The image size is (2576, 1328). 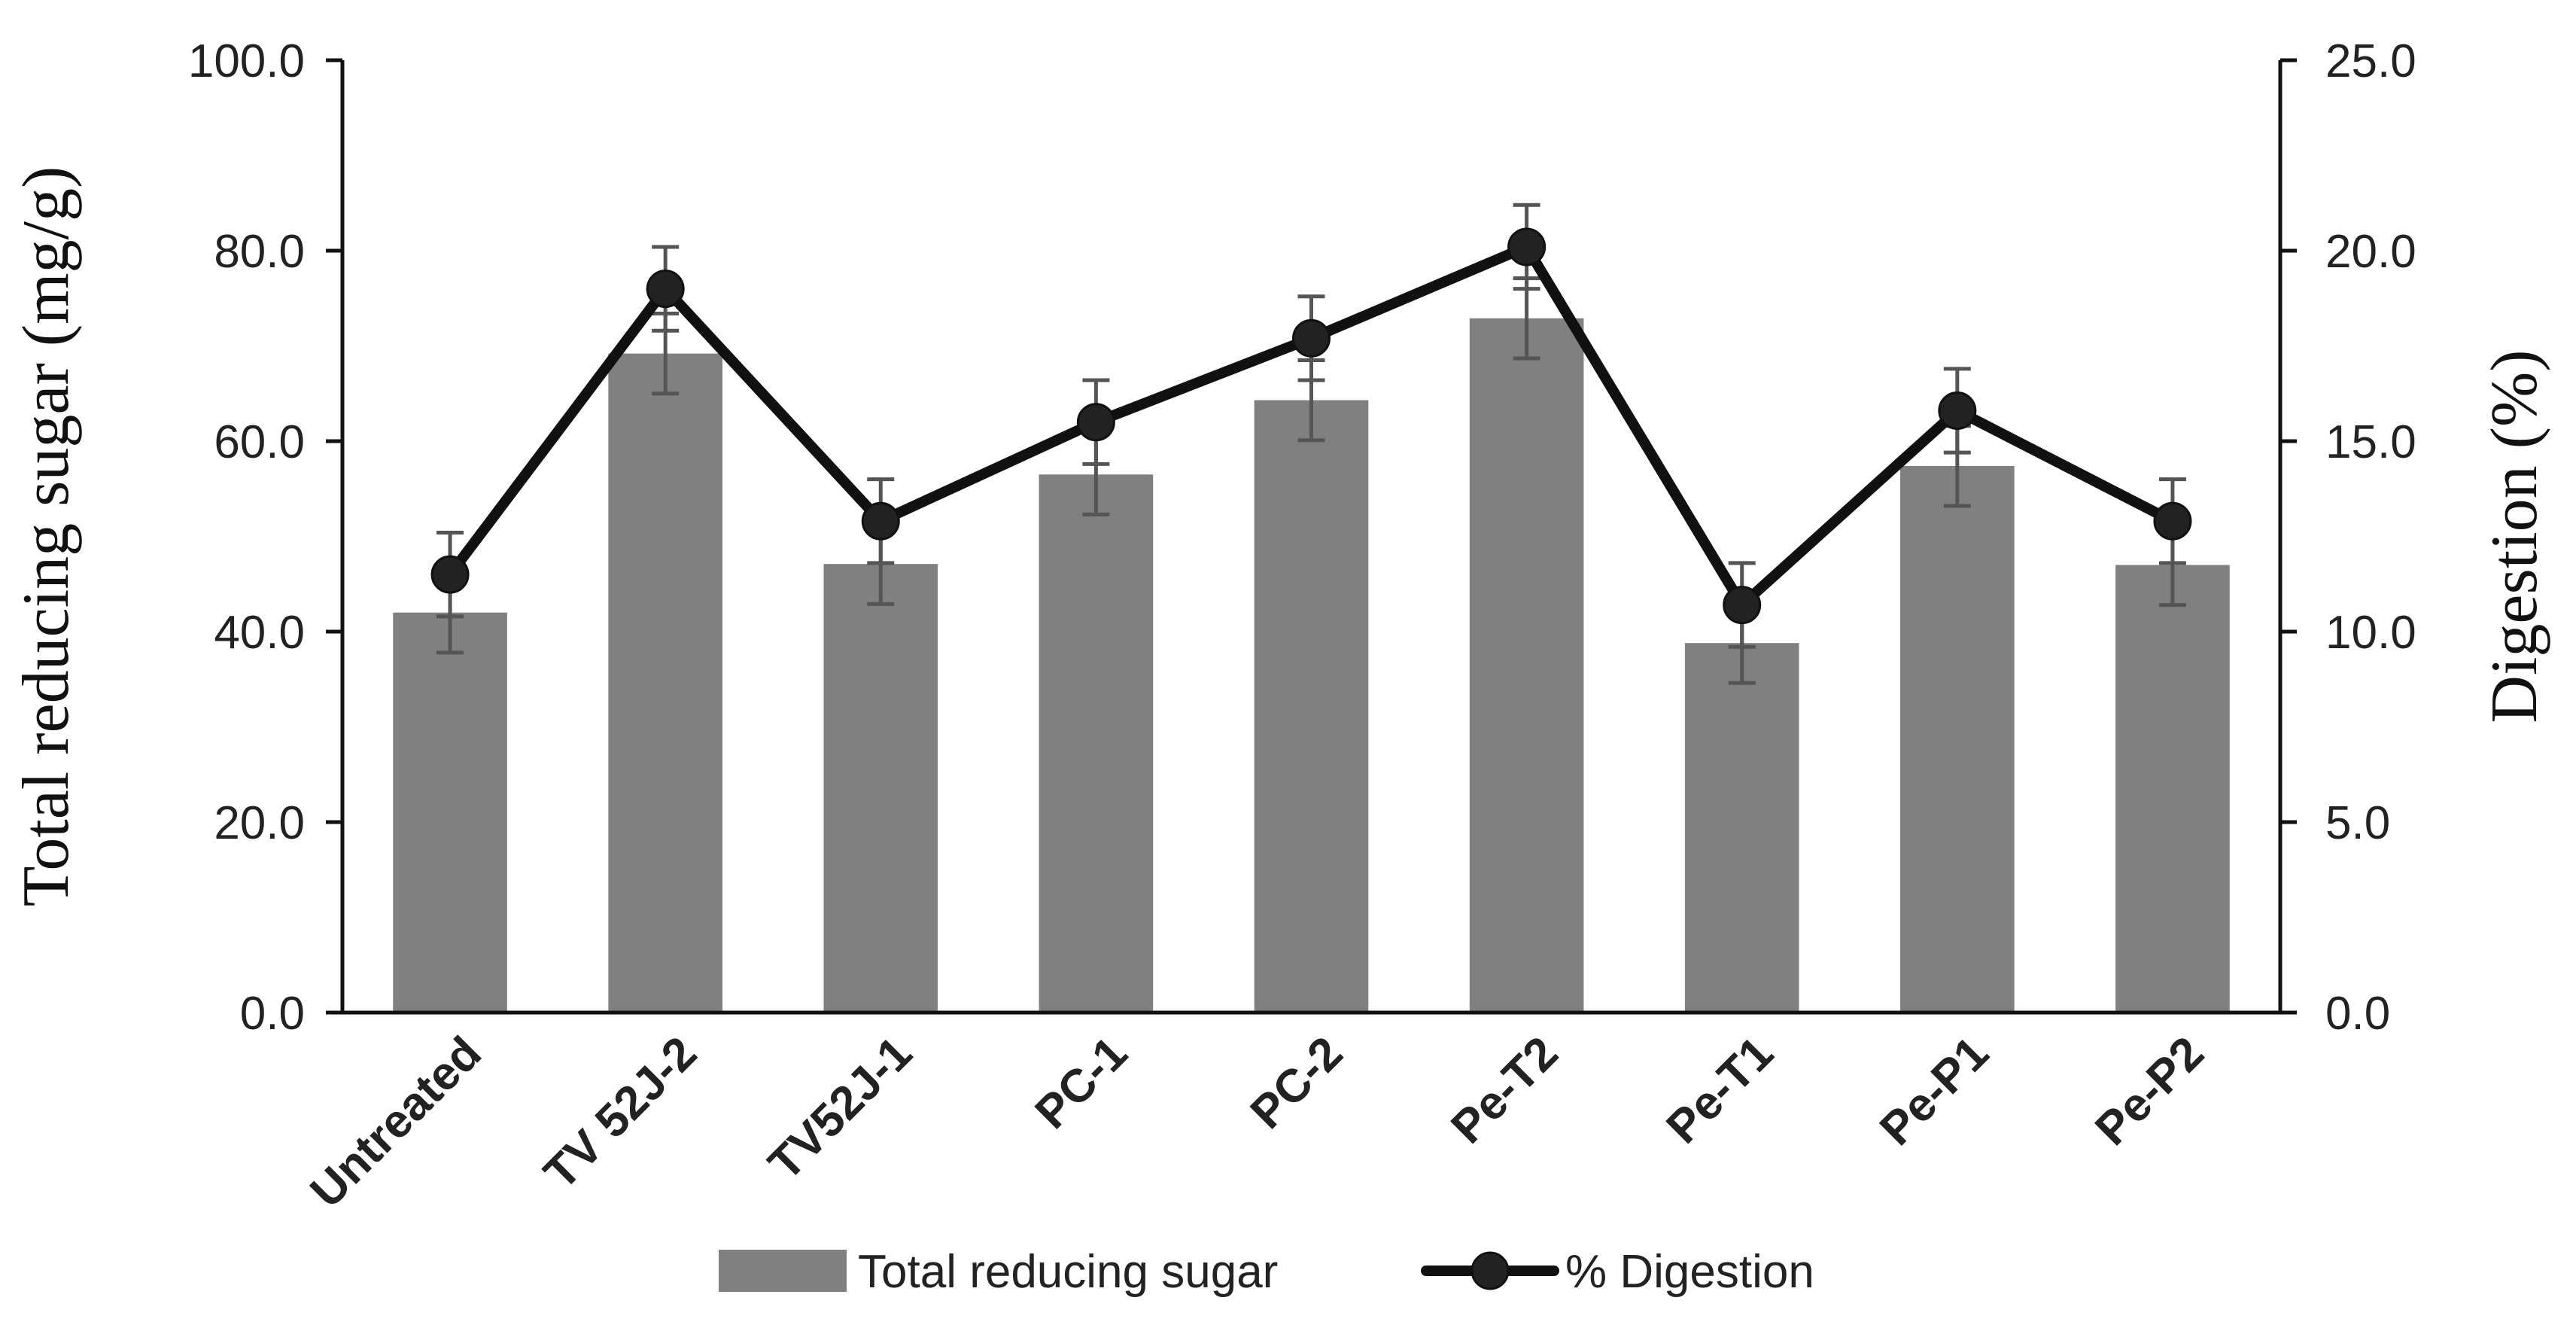 What do you see at coordinates (1068, 1272) in the screenshot?
I see `legend-label-bar: Total reducing sugar` at bounding box center [1068, 1272].